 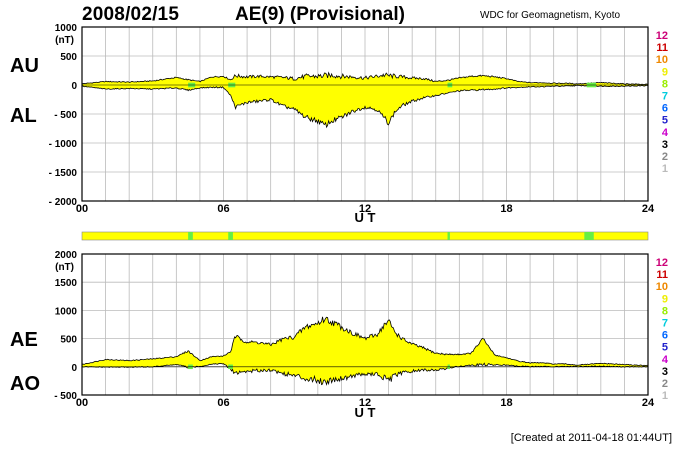 What do you see at coordinates (63, 173) in the screenshot?
I see `y-tick-label: - 1500` at bounding box center [63, 173].